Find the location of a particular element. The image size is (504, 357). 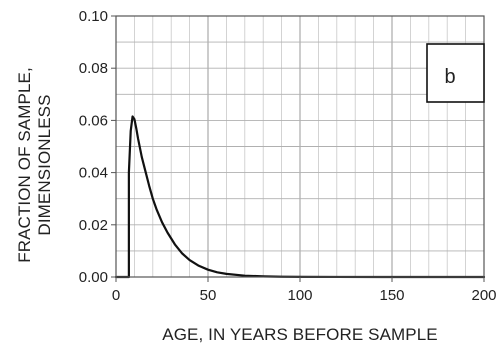

x-tick-label: 200 is located at coordinates (483, 295).